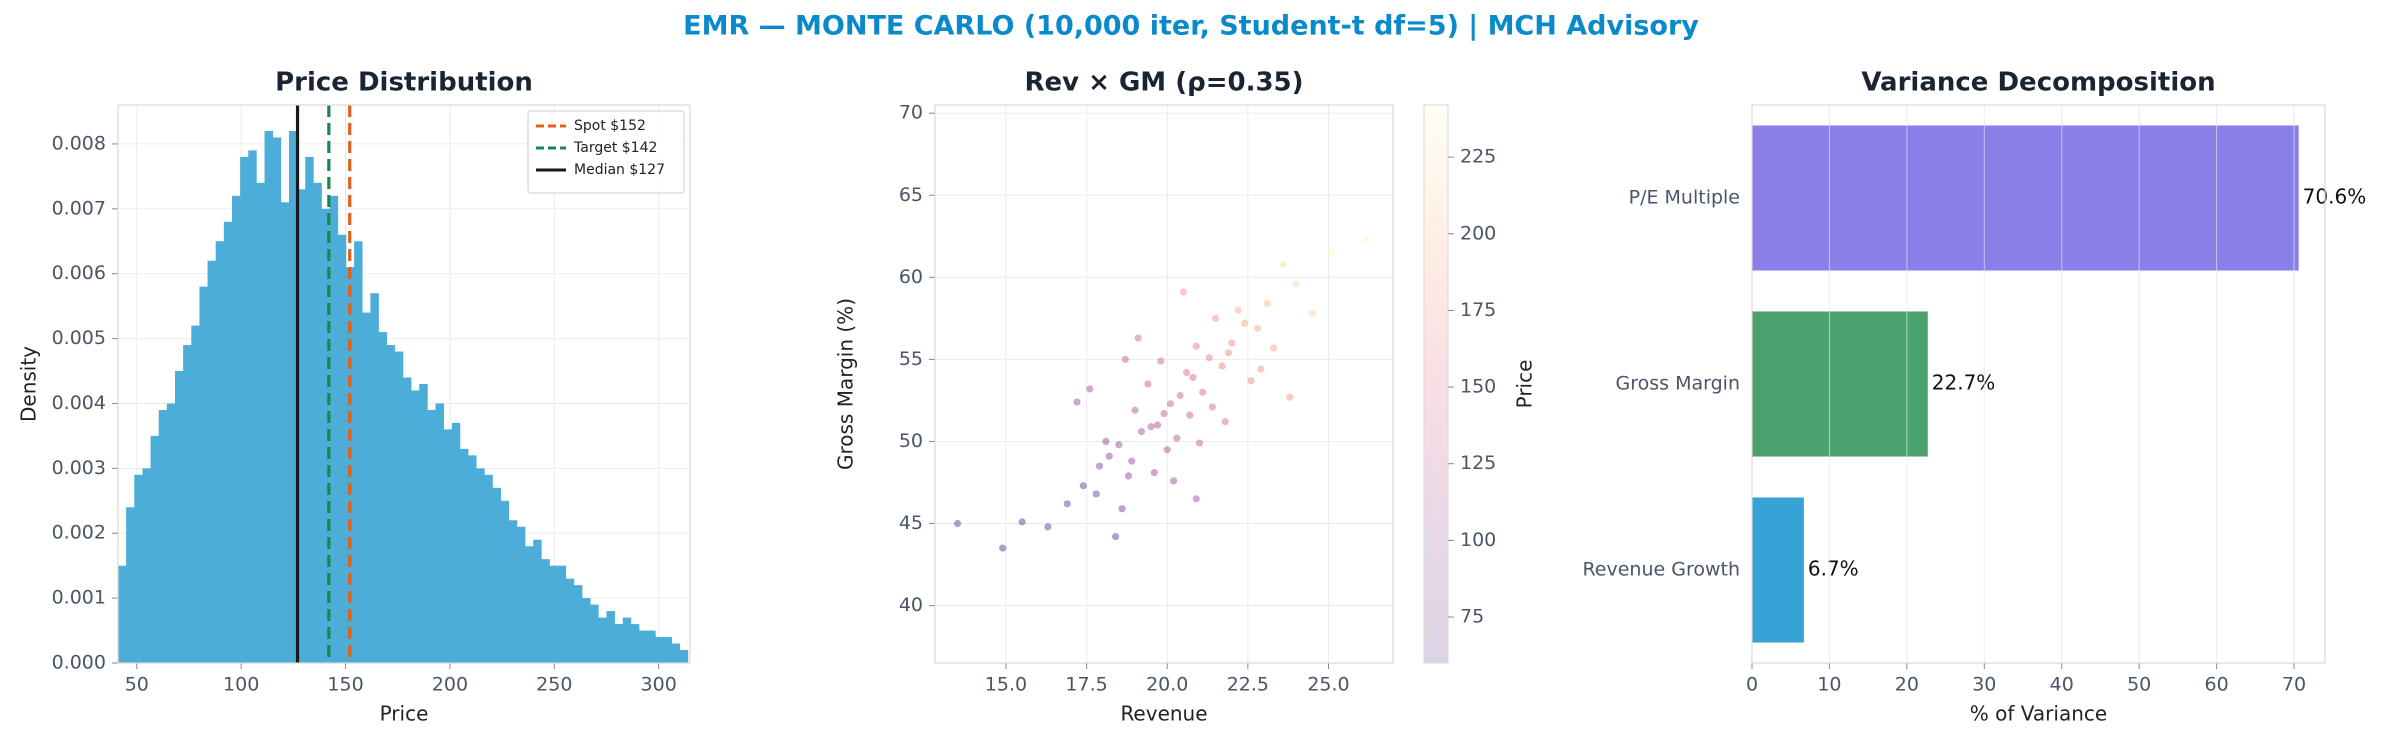  I want to click on y-axis-label: Gross Margin (%), so click(846, 384).